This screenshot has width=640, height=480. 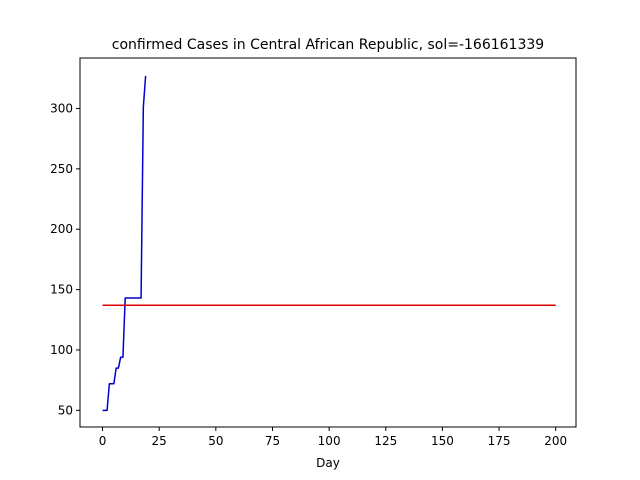 I want to click on x-tick-label: 50, so click(x=215, y=441).